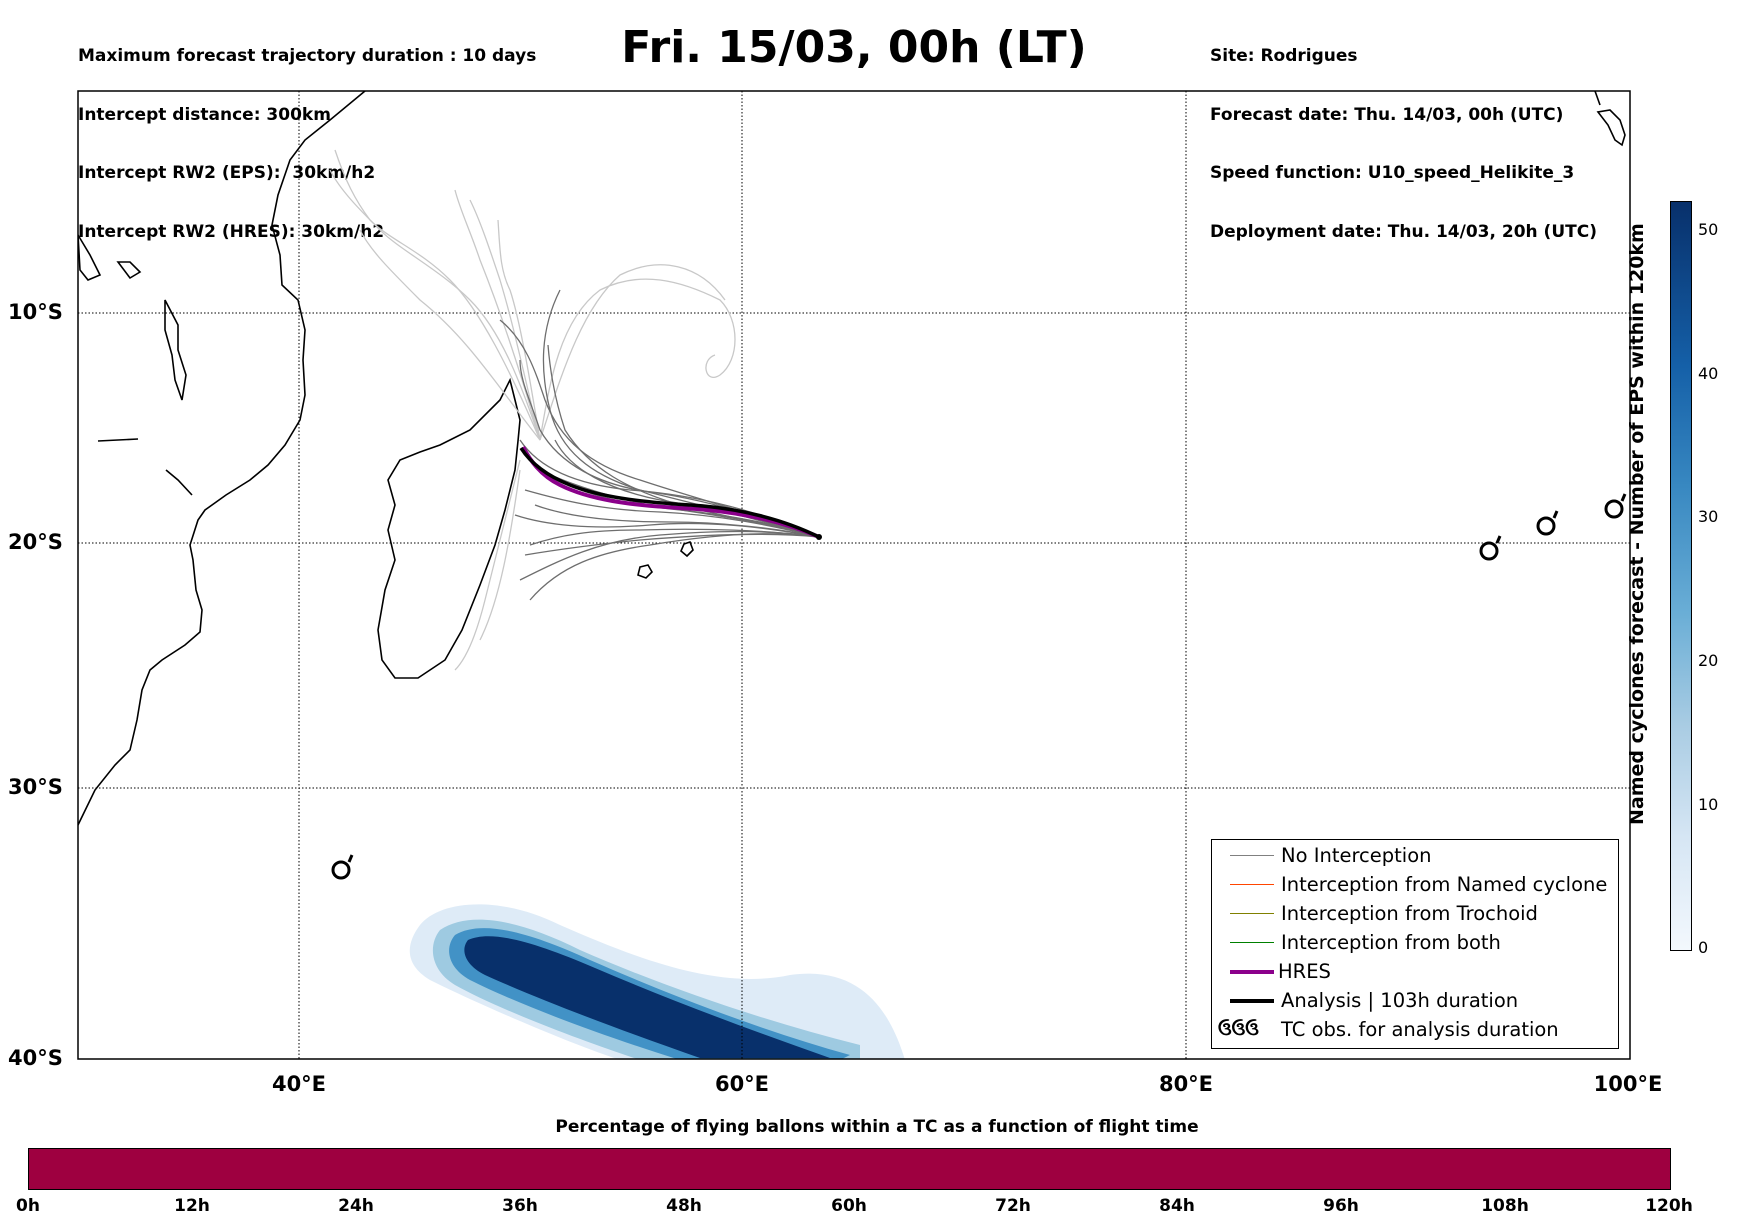  I want to click on lon-label: 80°E, so click(1186, 1084).